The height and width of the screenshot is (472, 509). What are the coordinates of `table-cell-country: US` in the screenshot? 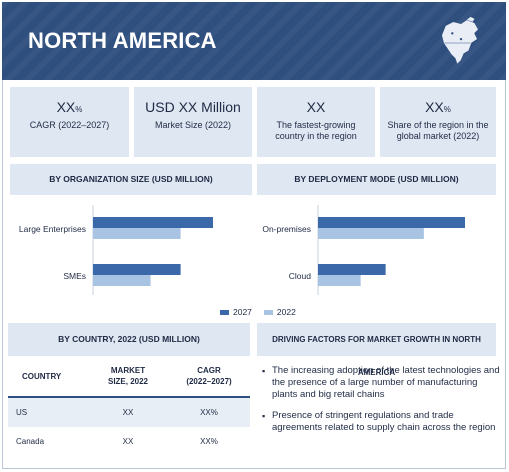 It's located at (22, 412).